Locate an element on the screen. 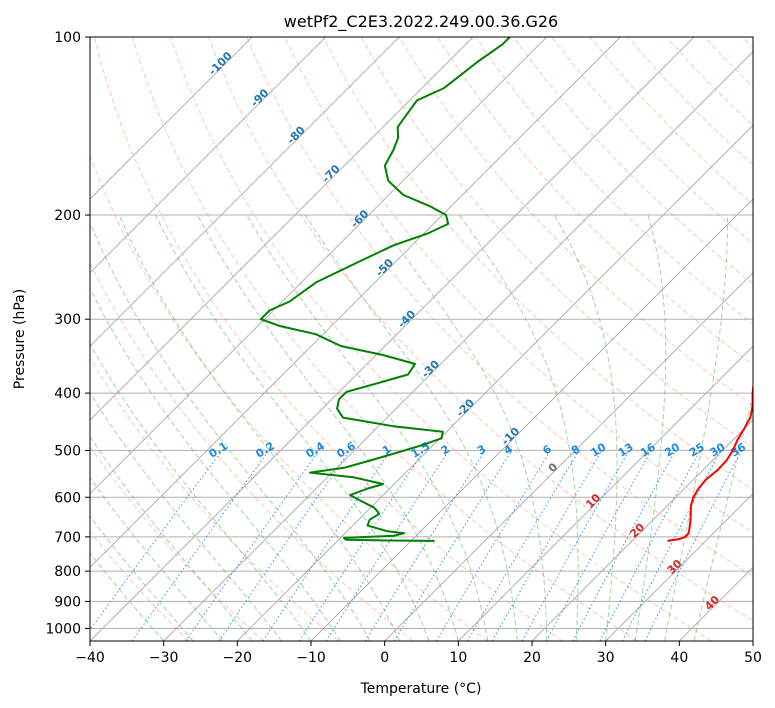  y-tick-label: 600 is located at coordinates (67, 498).